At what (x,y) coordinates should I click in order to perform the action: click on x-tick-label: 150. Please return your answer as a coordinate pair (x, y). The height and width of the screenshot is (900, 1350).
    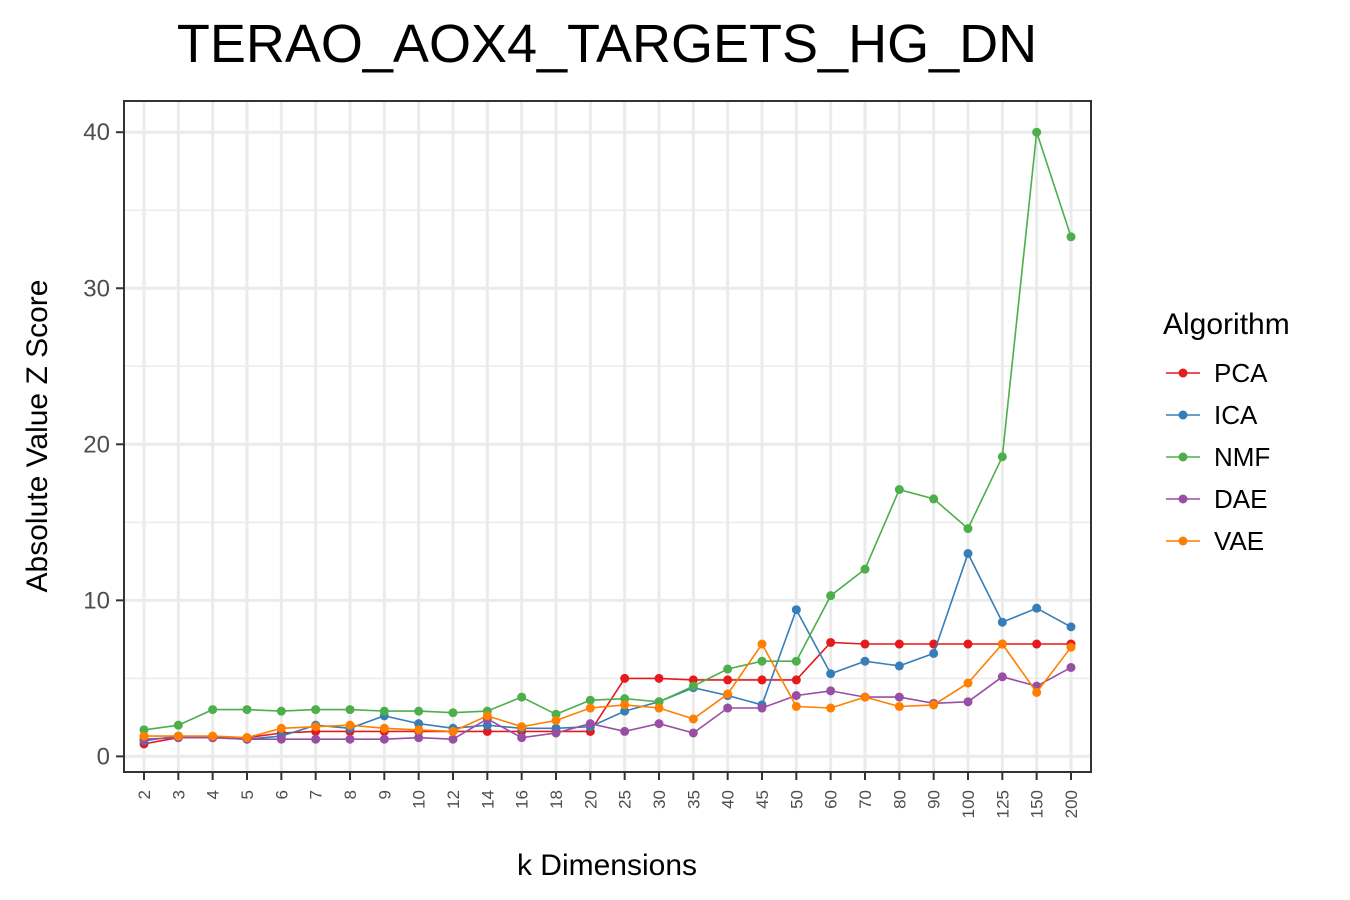
    Looking at the image, I should click on (1037, 804).